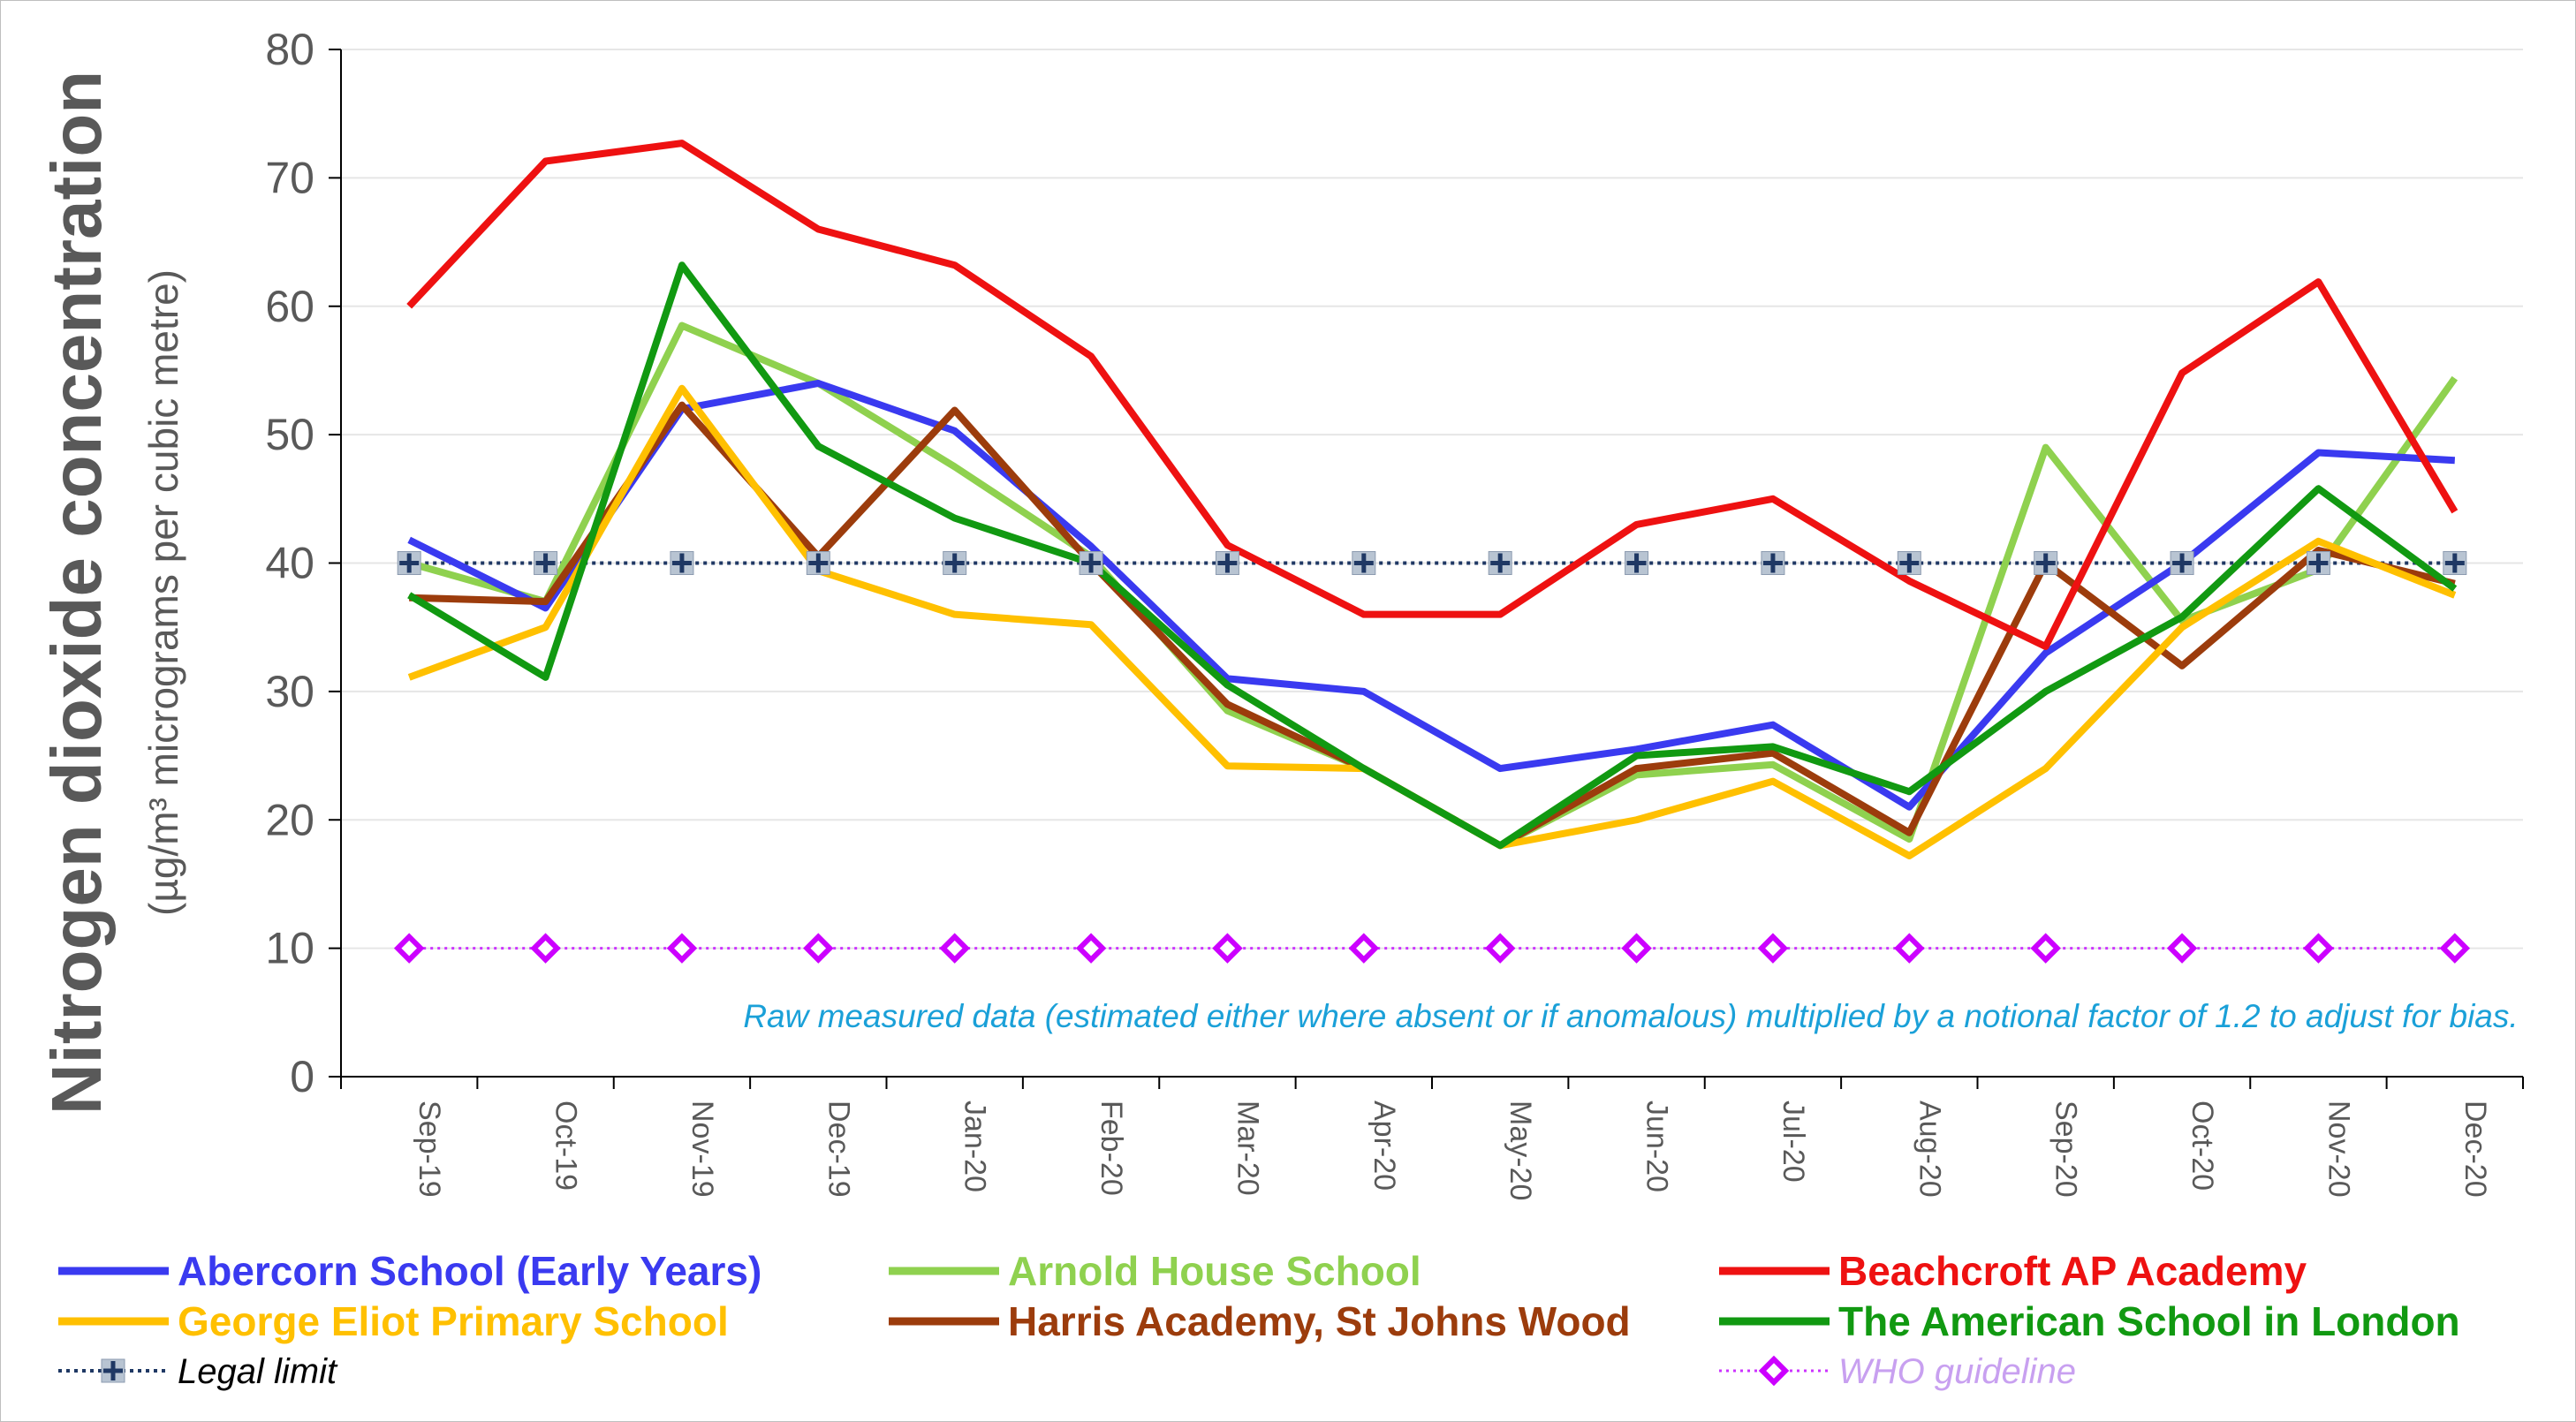 The image size is (2576, 1422). I want to click on legend-label: Harris Academy, St Johns Wood, so click(1319, 1321).